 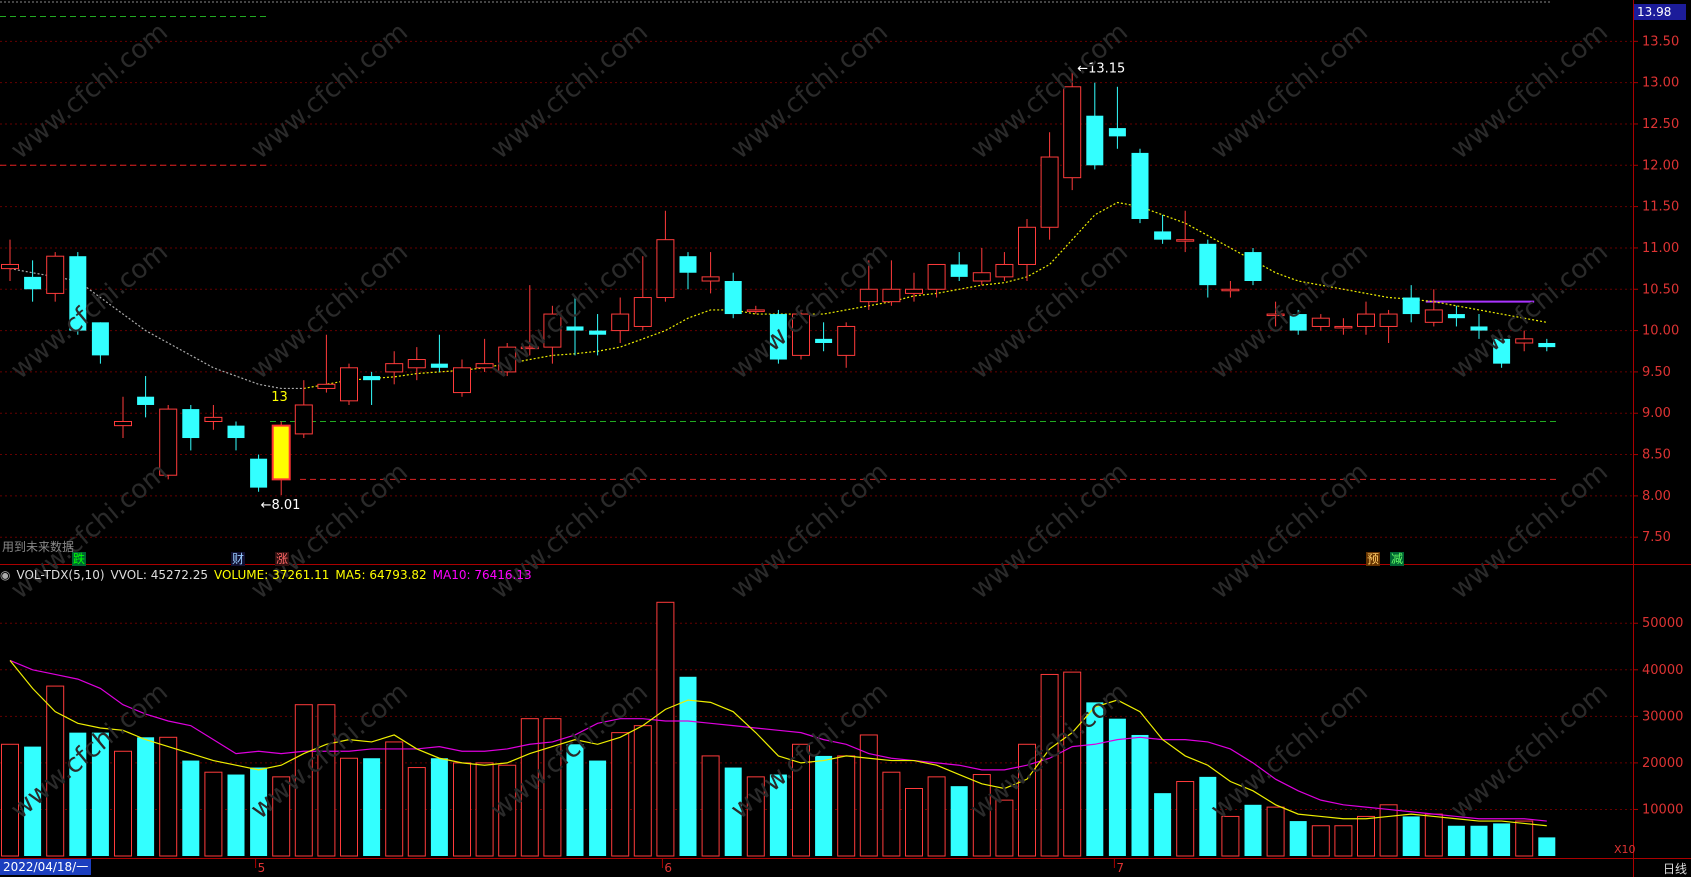 What do you see at coordinates (1674, 869) in the screenshot?
I see `period-label: 日线` at bounding box center [1674, 869].